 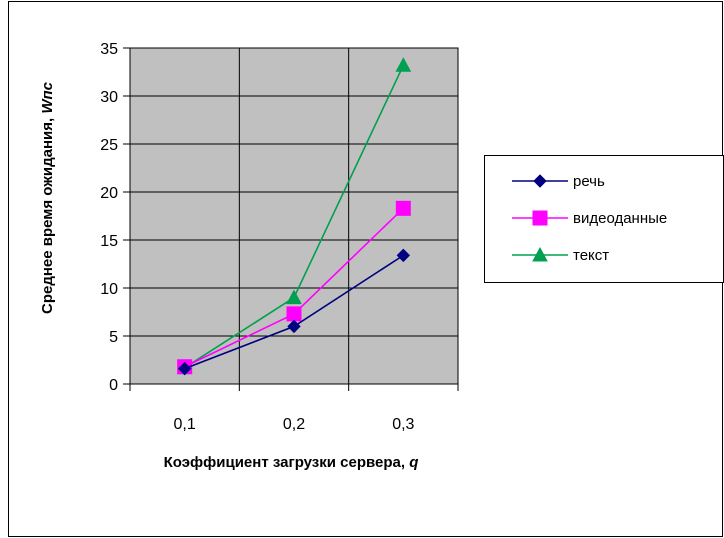 I want to click on x-tick-label: 0,2, so click(x=294, y=424).